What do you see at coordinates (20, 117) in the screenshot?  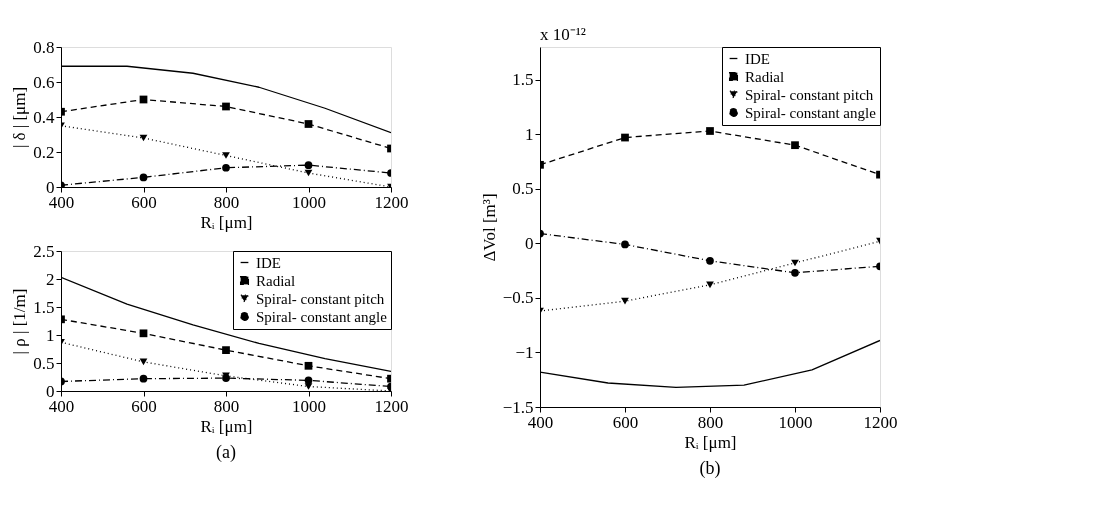 I see `y-axis-title: | δ | [μm]` at bounding box center [20, 117].